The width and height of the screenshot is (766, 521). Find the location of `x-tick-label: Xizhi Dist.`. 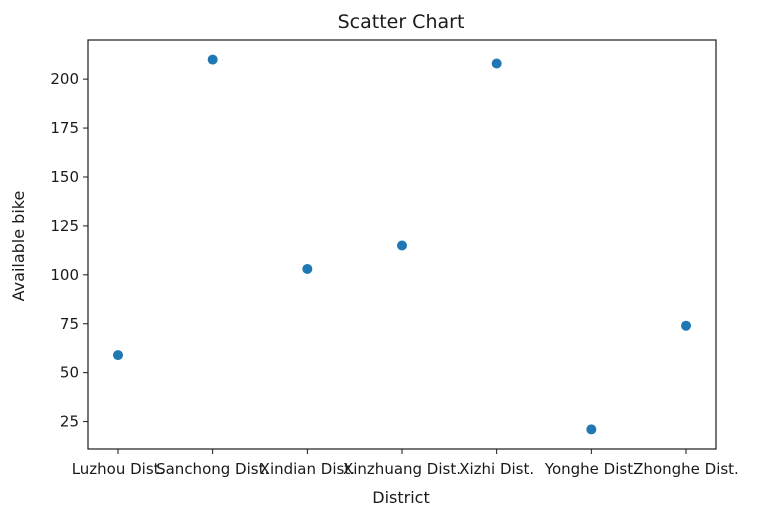

x-tick-label: Xizhi Dist. is located at coordinates (496, 469).